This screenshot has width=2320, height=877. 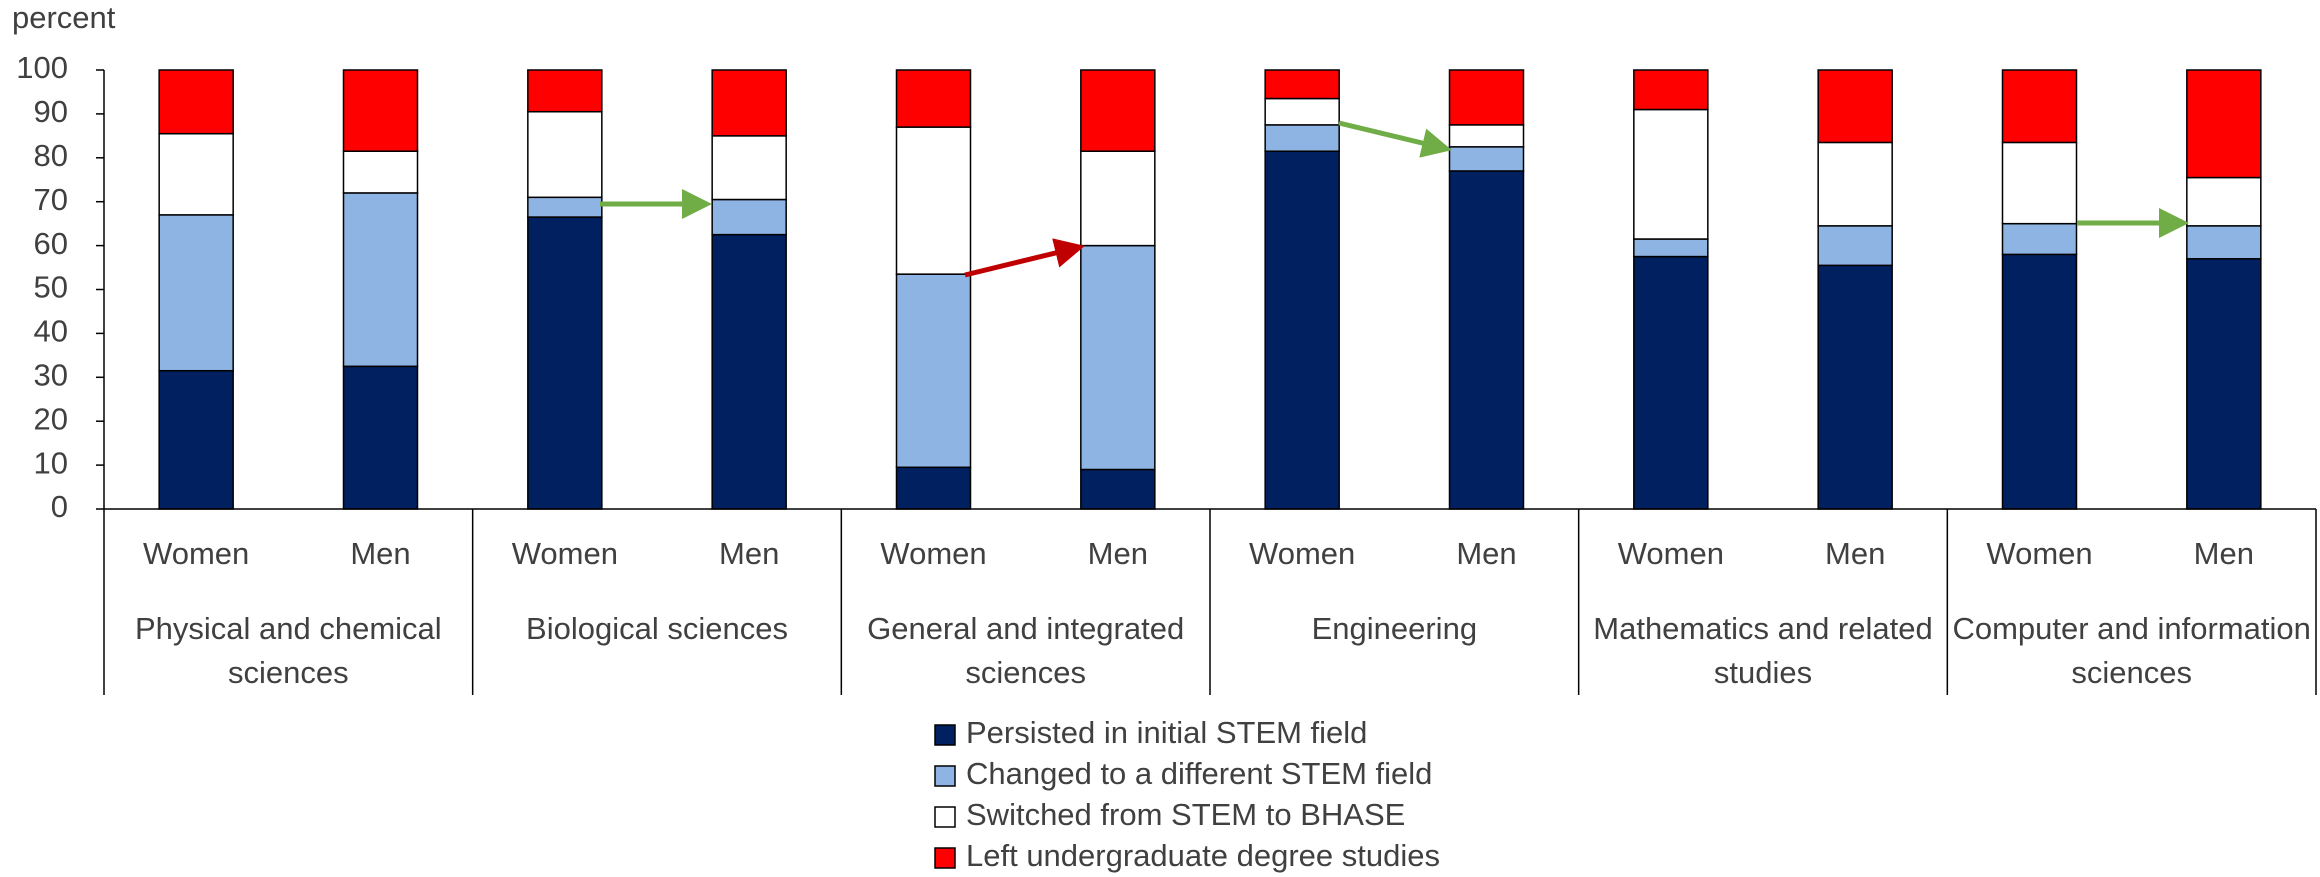 I want to click on group-label: Physical and chemical sciences, so click(x=288, y=650).